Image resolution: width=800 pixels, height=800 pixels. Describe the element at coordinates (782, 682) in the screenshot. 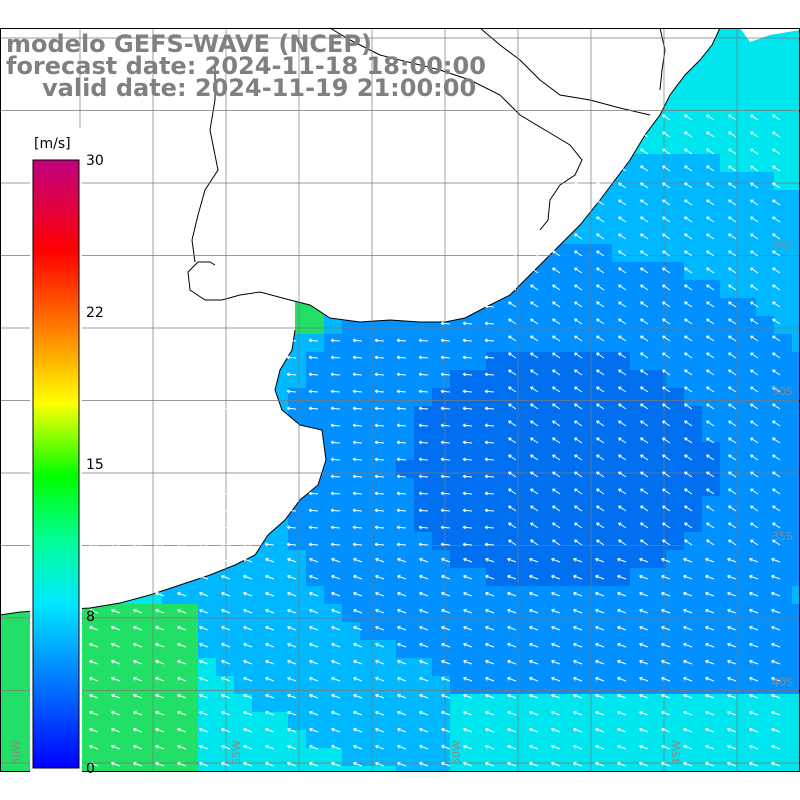

I see `lat-label: 40S` at that location.